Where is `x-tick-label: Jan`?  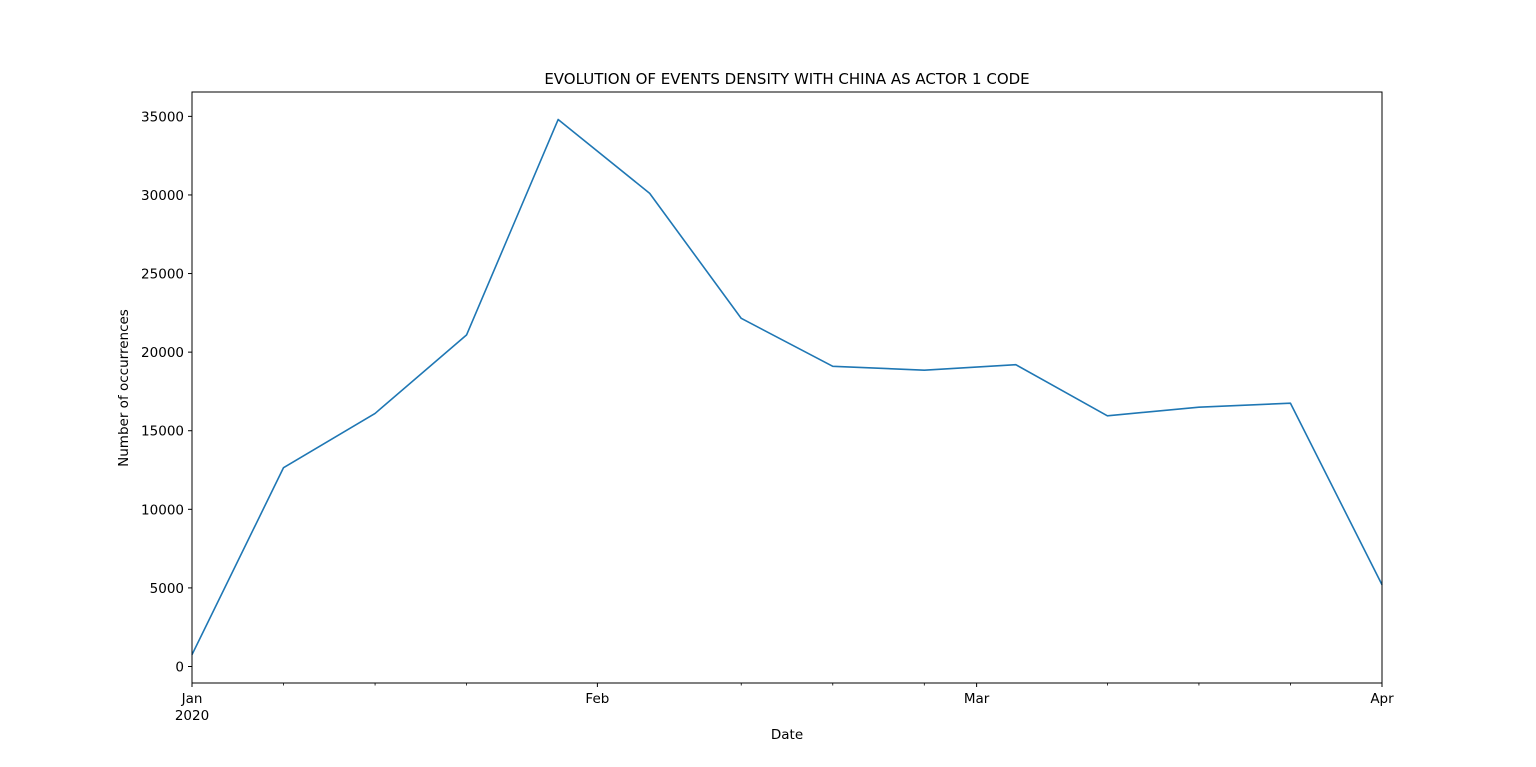 x-tick-label: Jan is located at coordinates (192, 699).